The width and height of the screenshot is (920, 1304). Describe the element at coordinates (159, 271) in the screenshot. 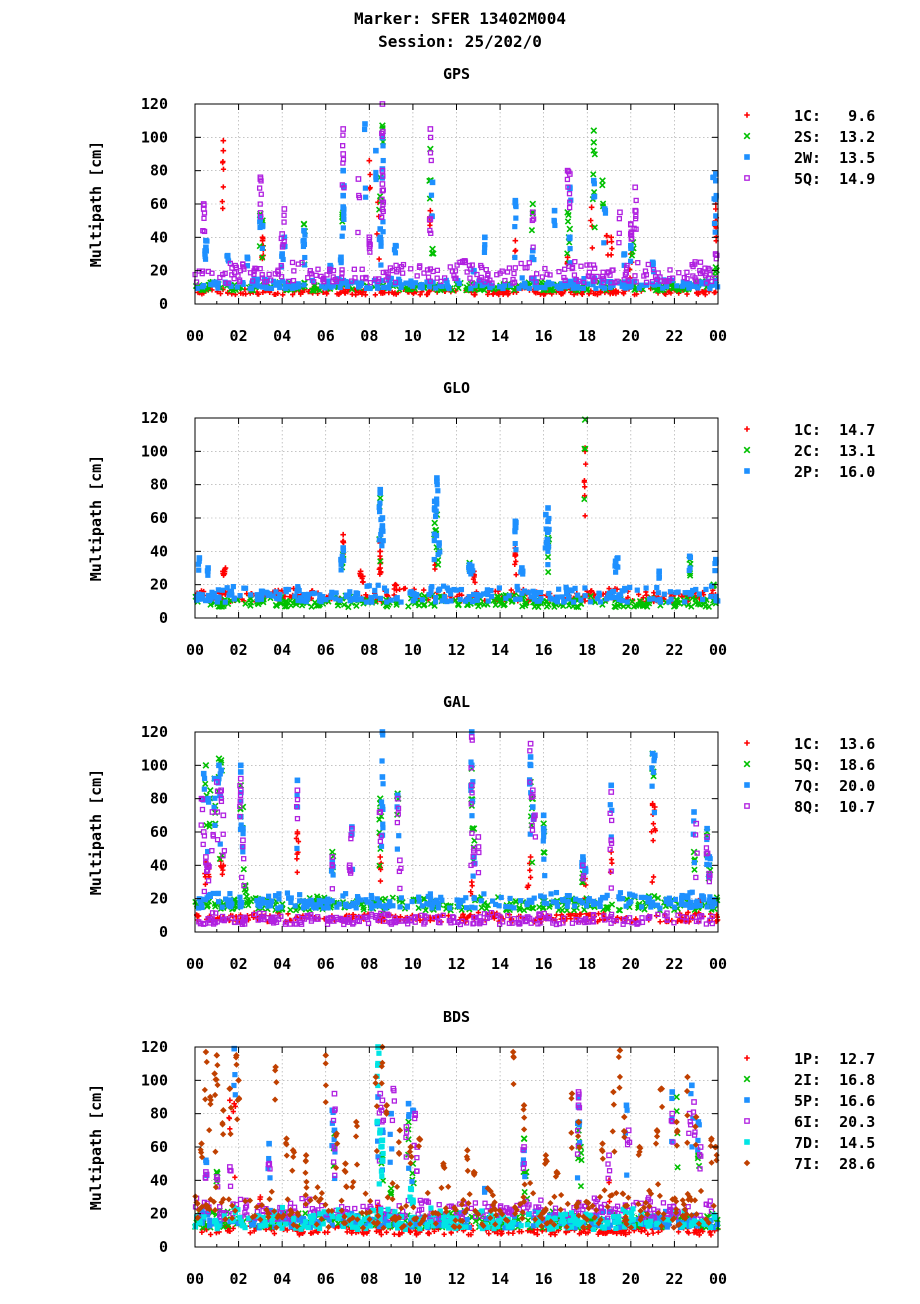

I see `y-tick-label: 20` at that location.